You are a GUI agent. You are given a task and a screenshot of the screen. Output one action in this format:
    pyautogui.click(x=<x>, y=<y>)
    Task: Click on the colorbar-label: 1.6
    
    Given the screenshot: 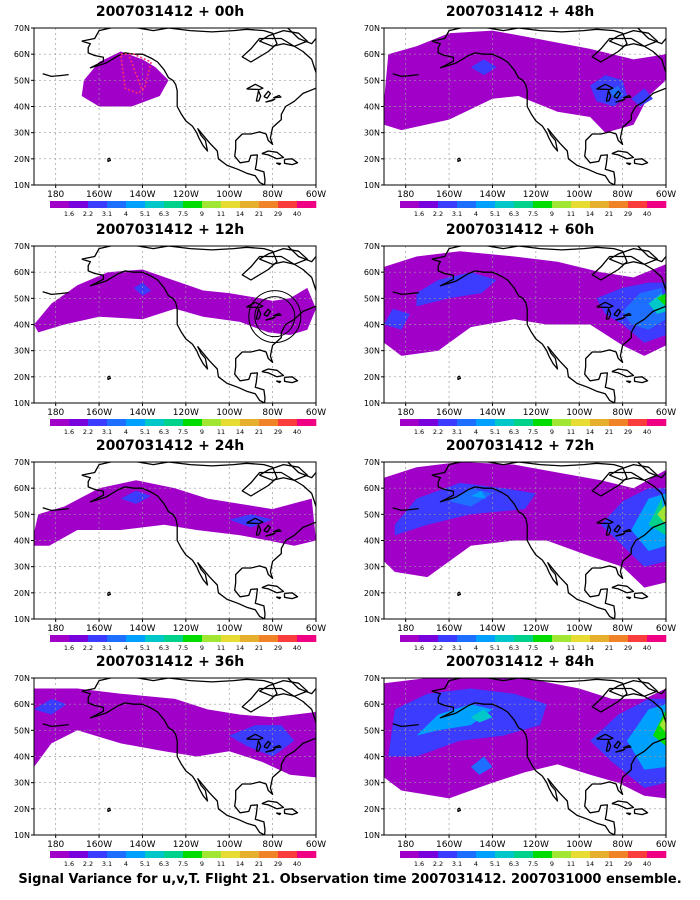 What is the action you would take?
    pyautogui.click(x=69, y=213)
    